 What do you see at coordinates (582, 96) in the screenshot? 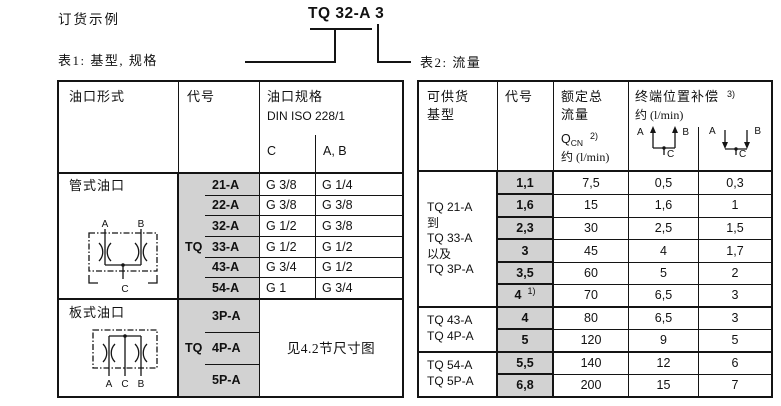
I see `flow-title-line1: 额定总` at bounding box center [582, 96].